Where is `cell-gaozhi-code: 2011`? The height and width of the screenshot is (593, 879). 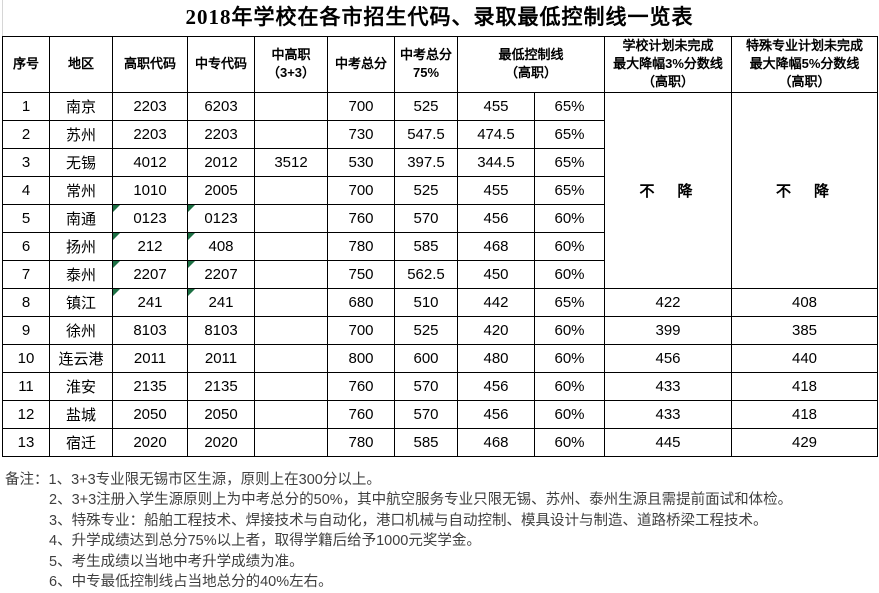 cell-gaozhi-code: 2011 is located at coordinates (150, 358).